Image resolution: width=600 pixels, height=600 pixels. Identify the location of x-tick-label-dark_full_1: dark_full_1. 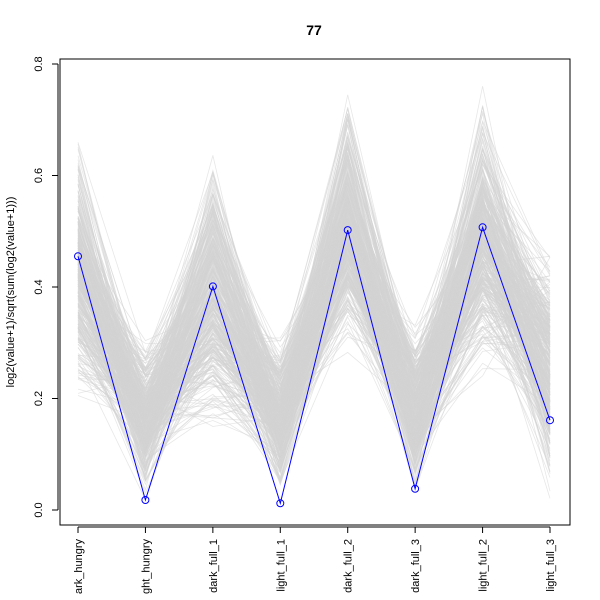
(214, 566).